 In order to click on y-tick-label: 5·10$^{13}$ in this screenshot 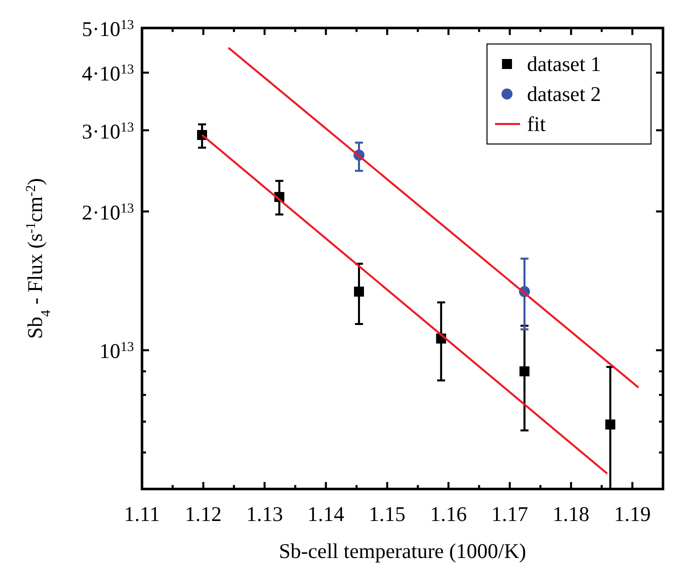, I will do `click(108, 28)`.